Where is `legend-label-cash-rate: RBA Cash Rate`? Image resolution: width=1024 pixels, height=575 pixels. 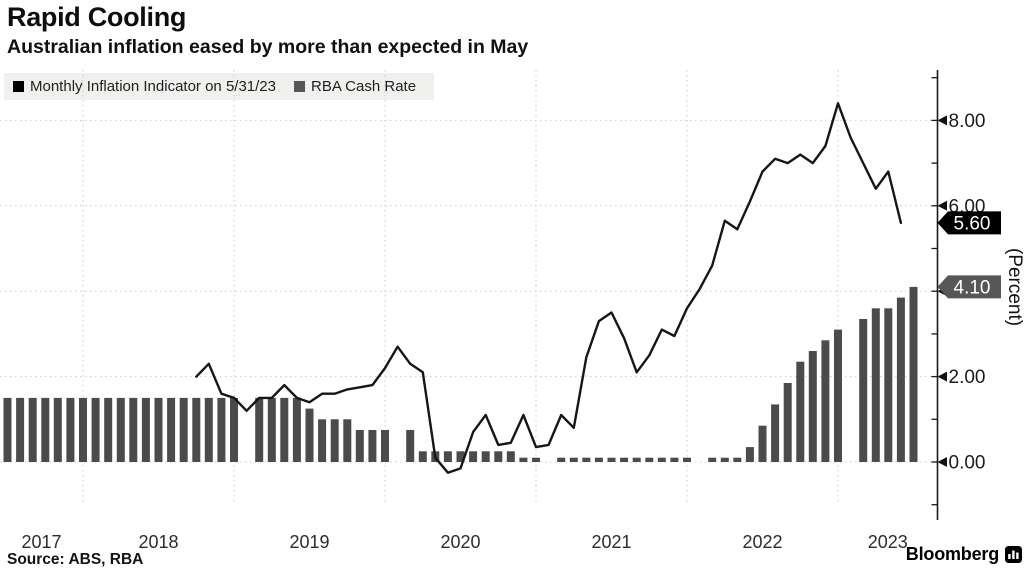
legend-label-cash-rate: RBA Cash Rate is located at coordinates (364, 86).